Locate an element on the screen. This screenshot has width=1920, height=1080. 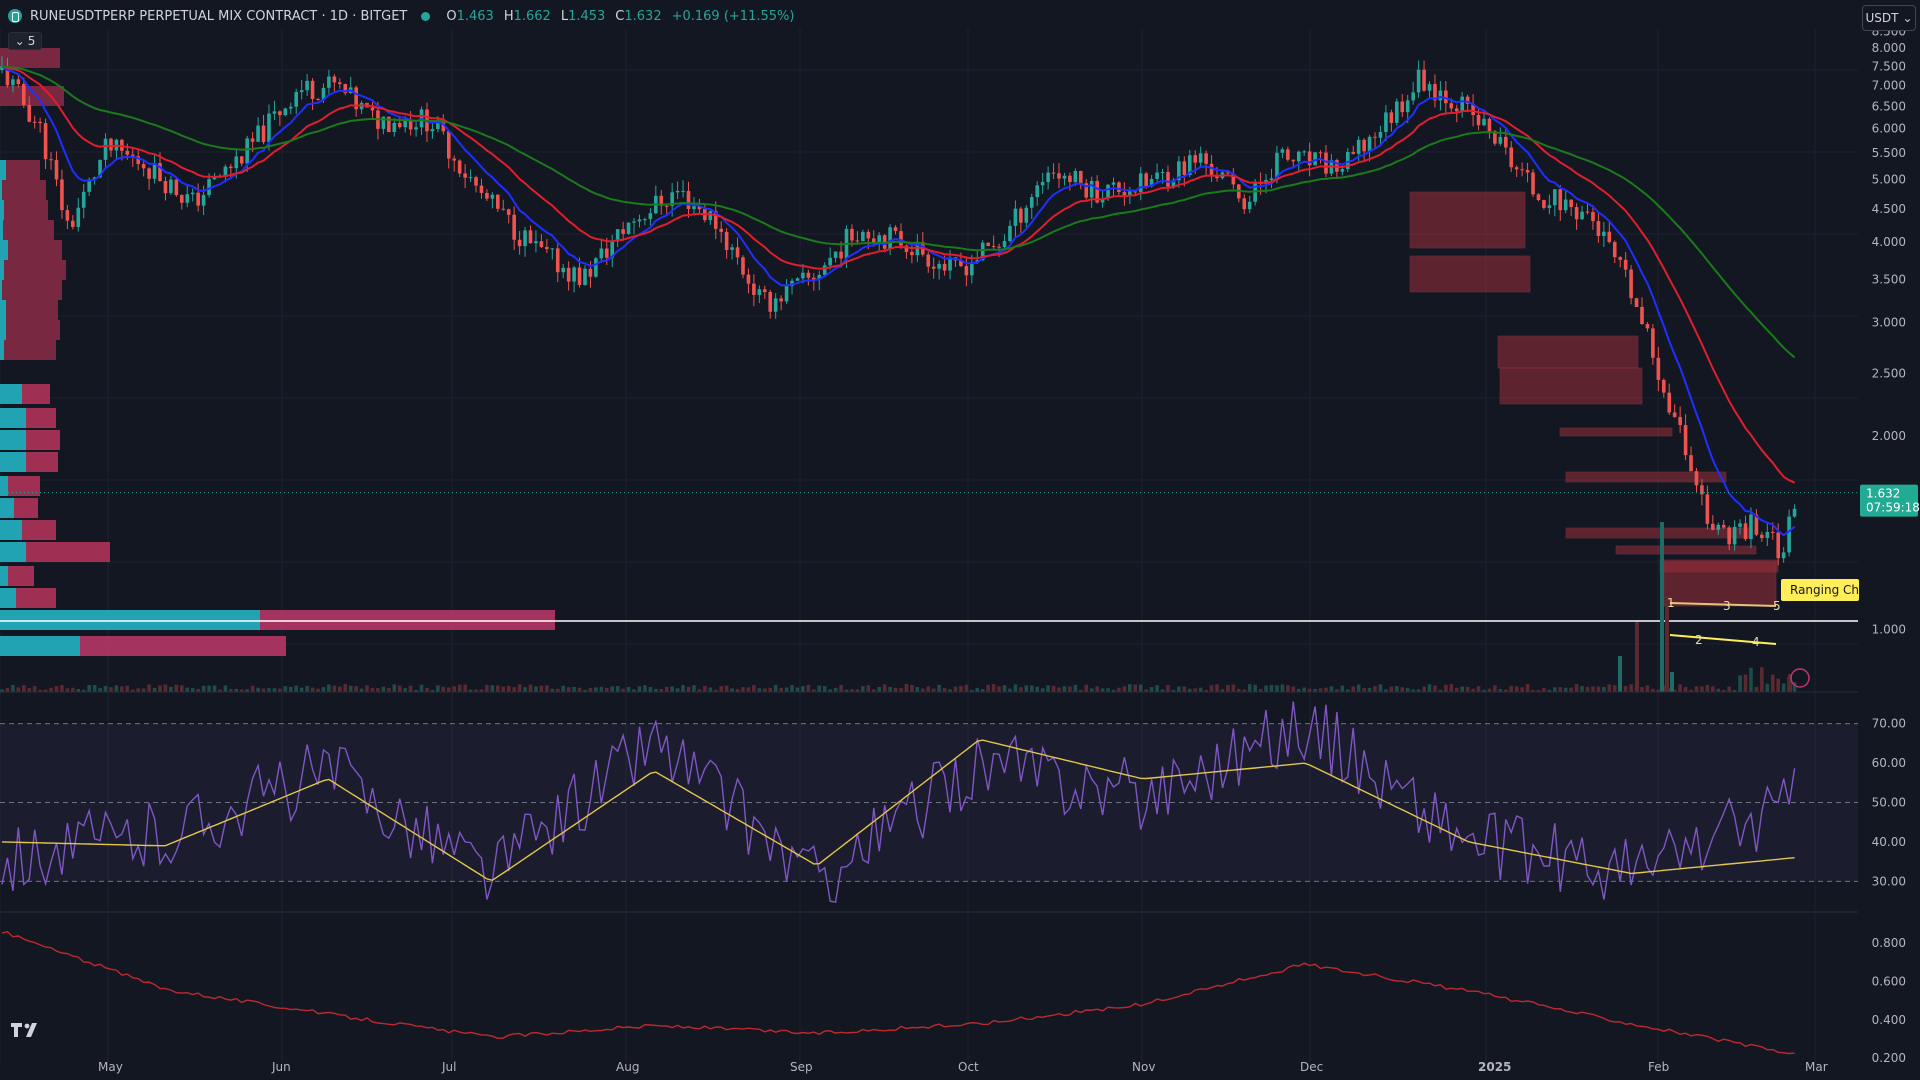
time-tick-label: Mar is located at coordinates (1816, 1067).